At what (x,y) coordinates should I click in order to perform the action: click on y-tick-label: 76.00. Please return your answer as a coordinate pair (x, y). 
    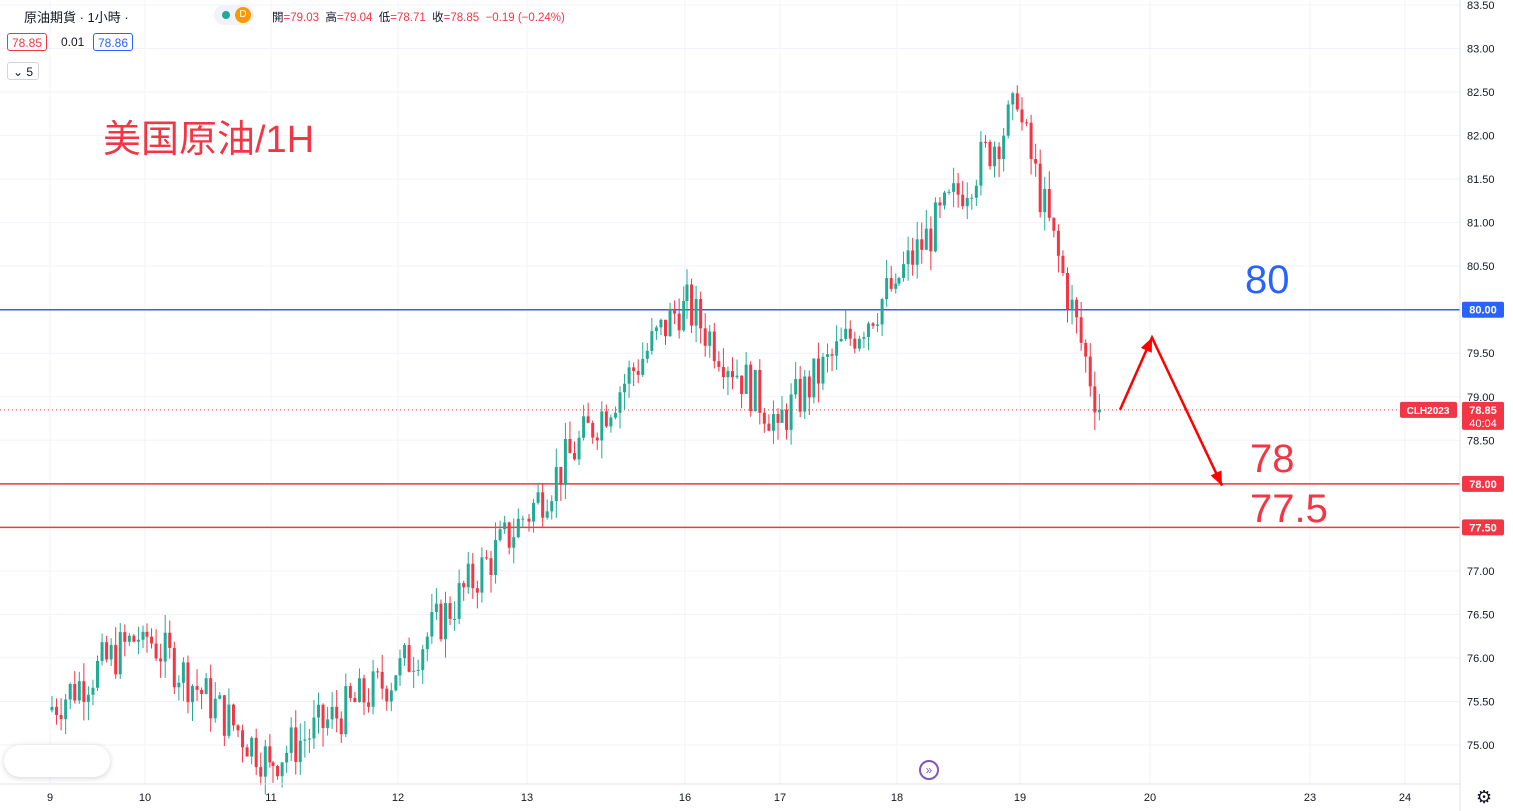
    Looking at the image, I should click on (1481, 659).